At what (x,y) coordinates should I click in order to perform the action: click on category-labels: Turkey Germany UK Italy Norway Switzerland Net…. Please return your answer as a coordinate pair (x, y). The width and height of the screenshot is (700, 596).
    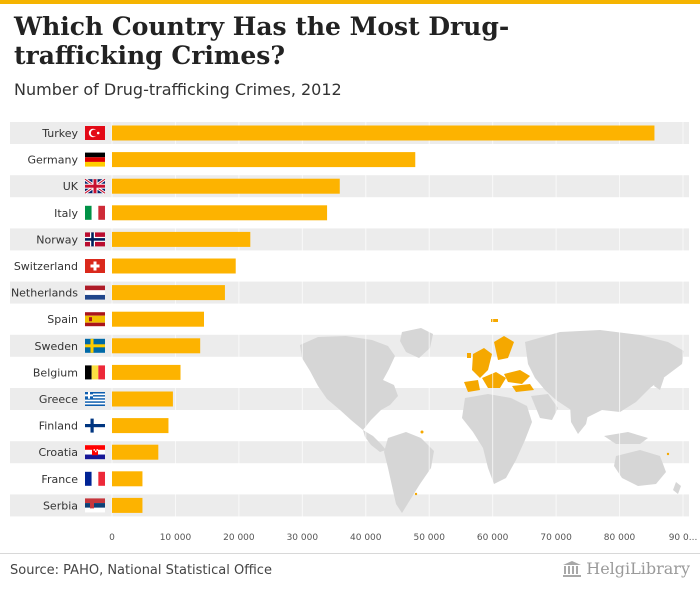
    Looking at the image, I should click on (45, 319).